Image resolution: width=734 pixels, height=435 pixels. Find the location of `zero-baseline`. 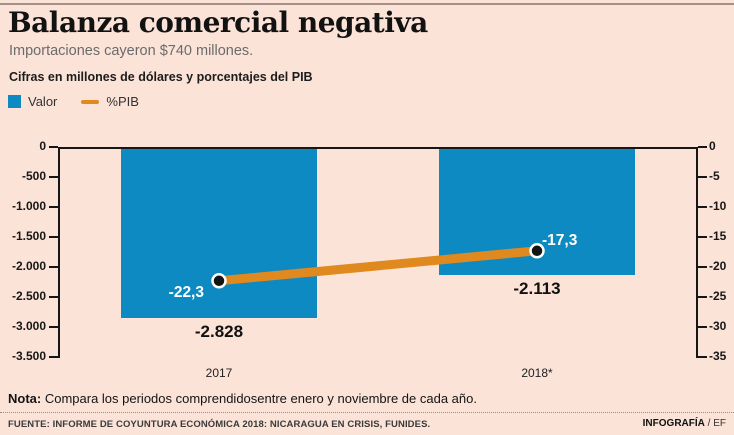

zero-baseline is located at coordinates (378, 148).